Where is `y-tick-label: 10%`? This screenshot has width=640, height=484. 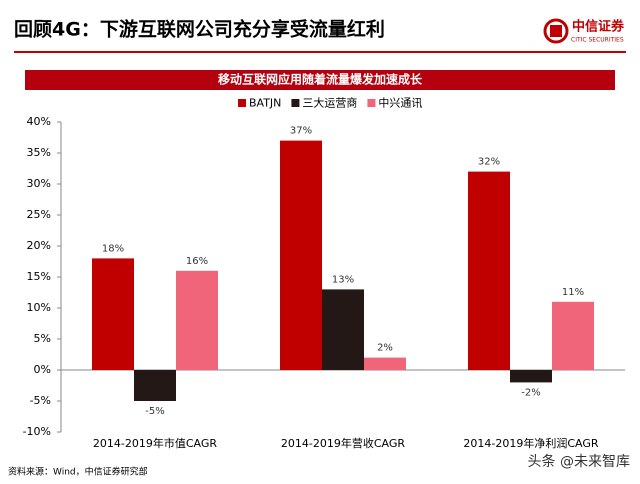 y-tick-label: 10% is located at coordinates (39, 307).